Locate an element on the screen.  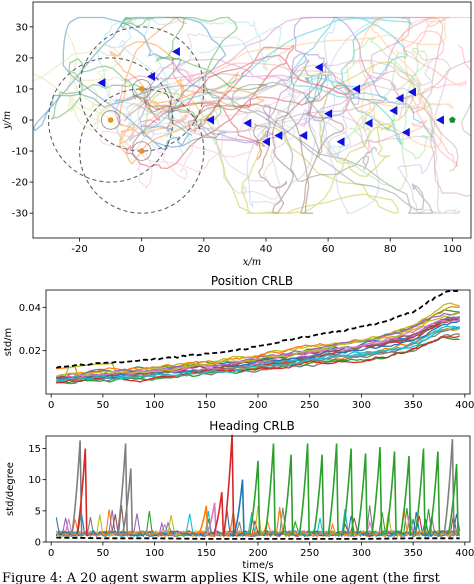
heading-crlb-y-label: std/degree is located at coordinates (10, 489).